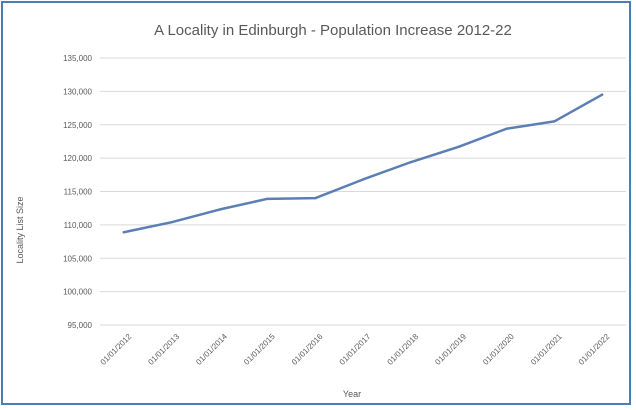 Image resolution: width=636 pixels, height=410 pixels. I want to click on y-tick-label: 135,000, so click(77, 58).